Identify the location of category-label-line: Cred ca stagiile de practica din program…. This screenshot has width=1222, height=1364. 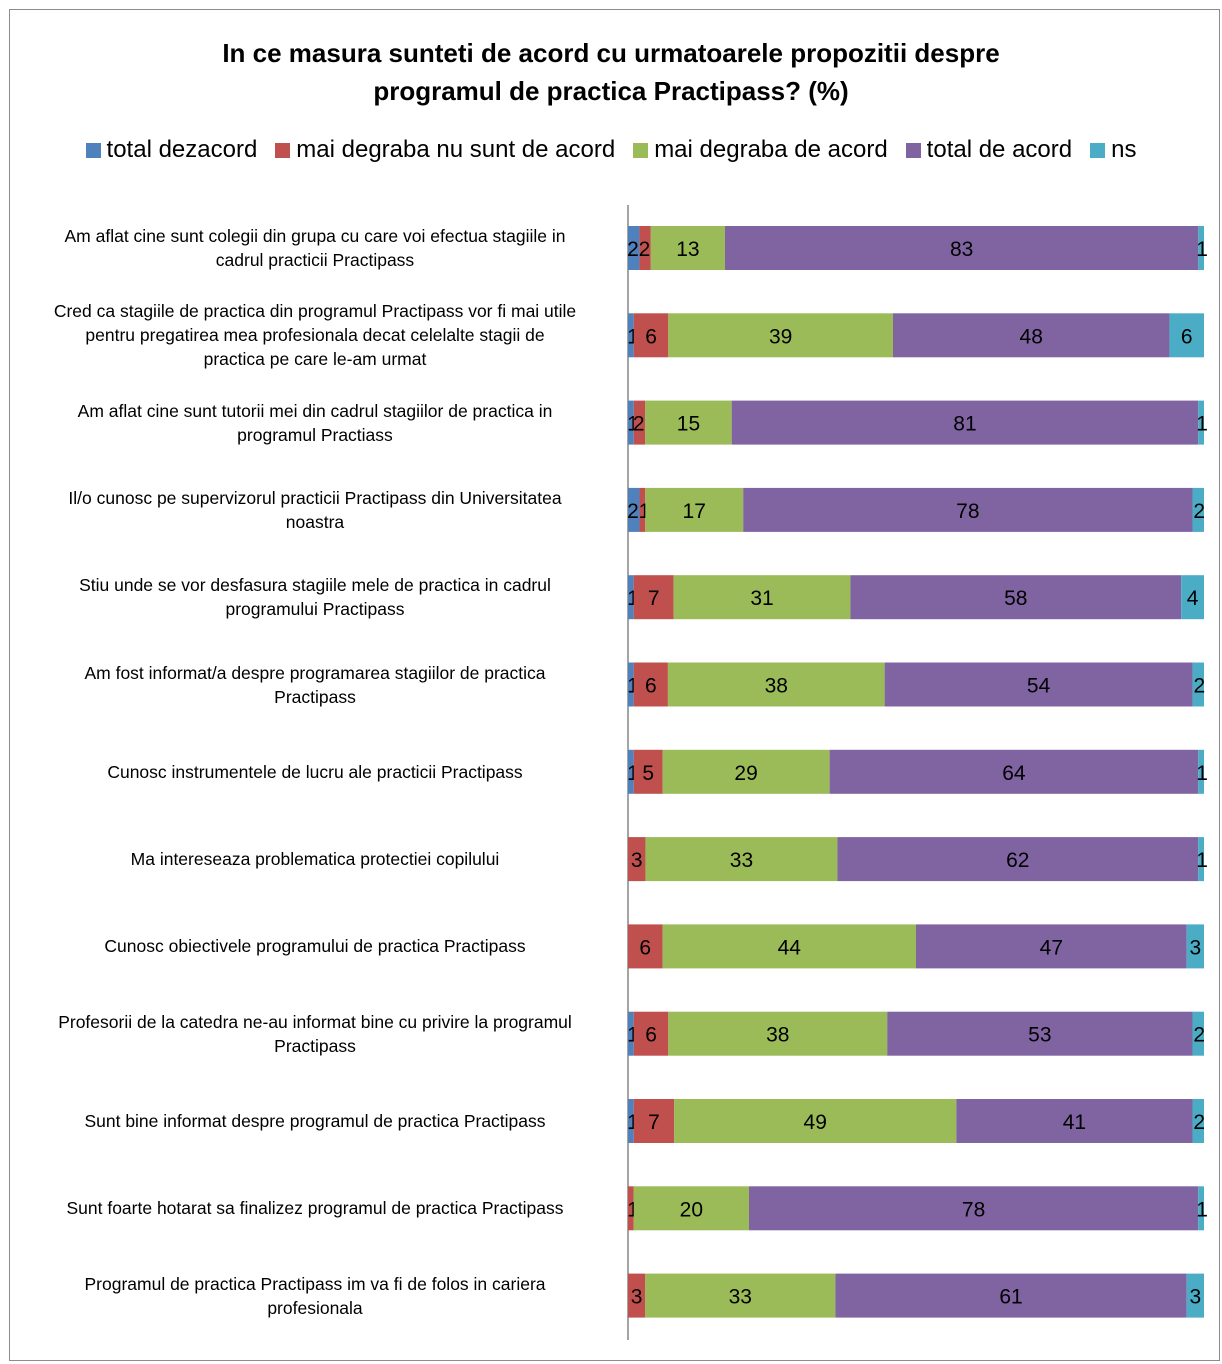
(315, 311).